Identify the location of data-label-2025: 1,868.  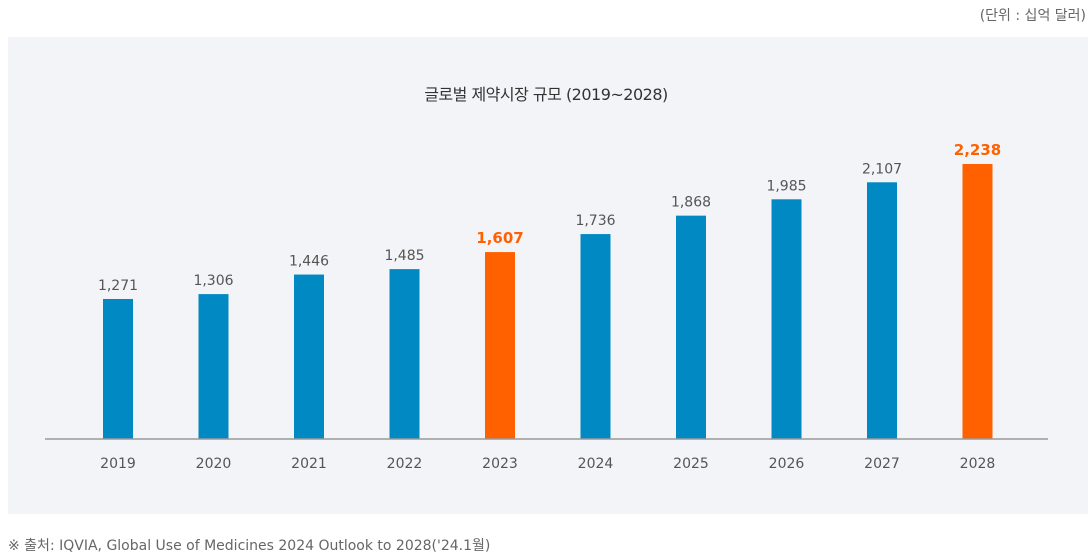
(691, 203).